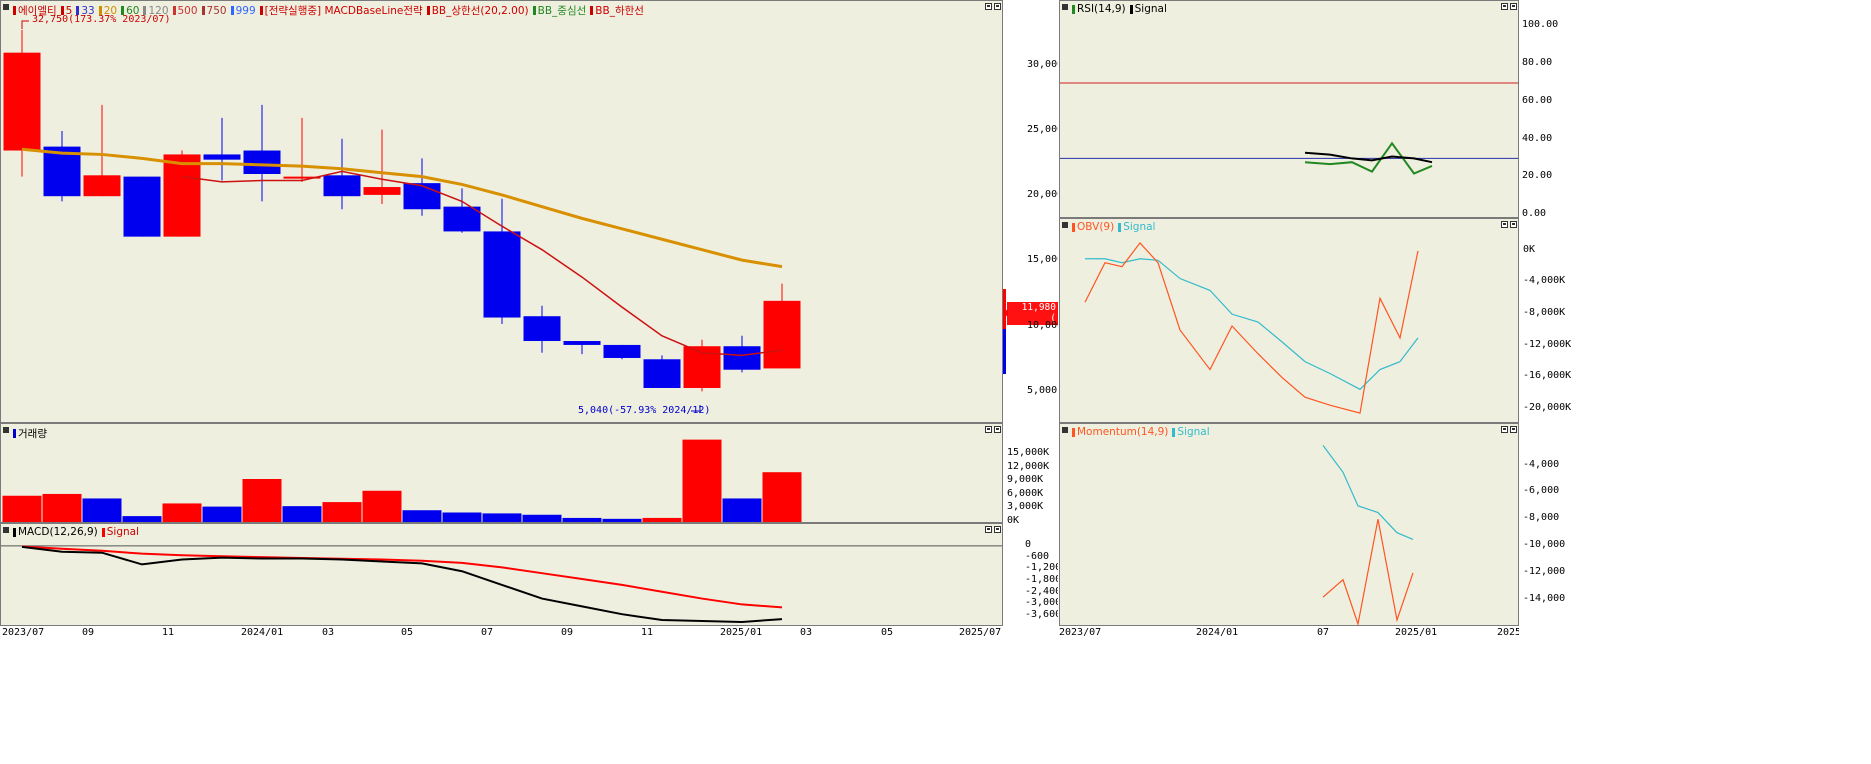  What do you see at coordinates (110, 10) in the screenshot?
I see `legend-item: 20` at bounding box center [110, 10].